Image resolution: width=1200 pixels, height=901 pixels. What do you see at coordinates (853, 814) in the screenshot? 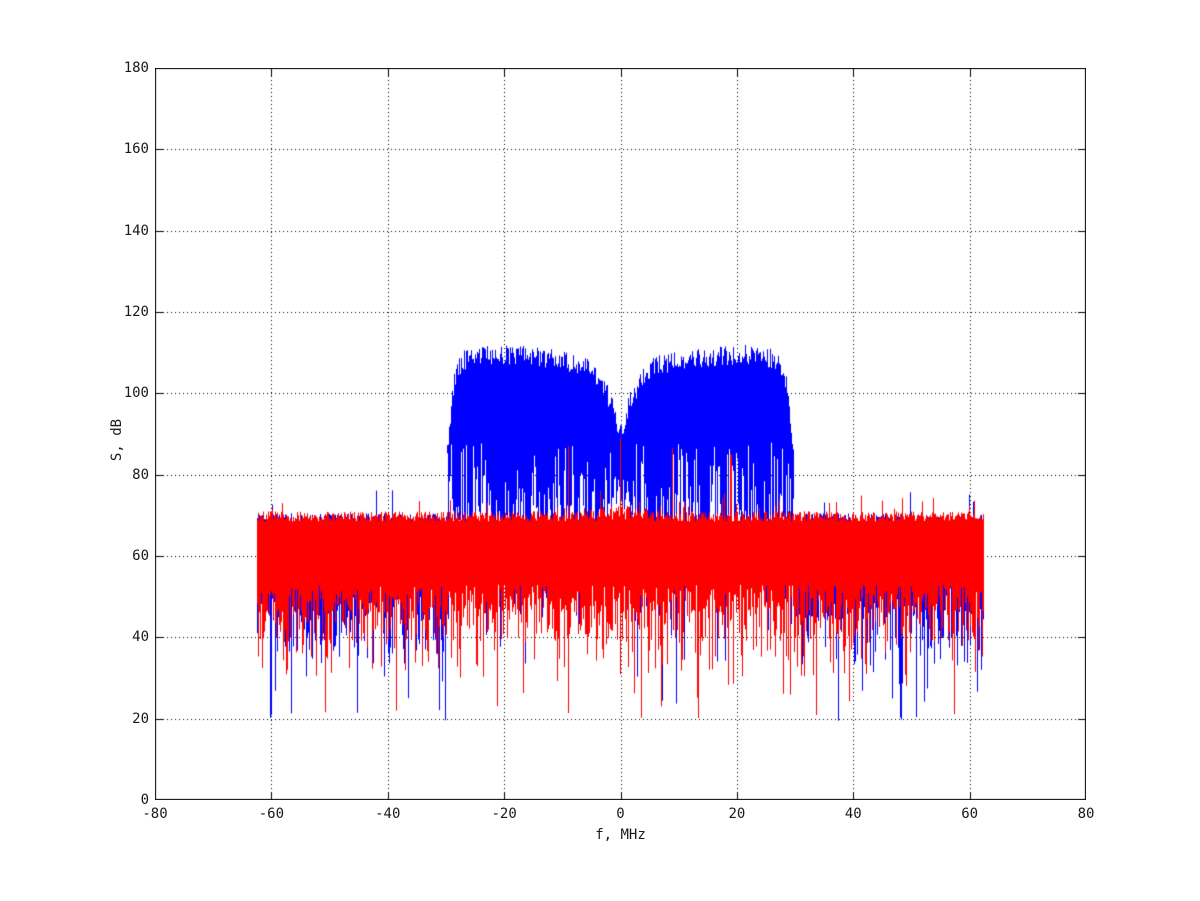
I see `x-tick-label: 40` at bounding box center [853, 814].